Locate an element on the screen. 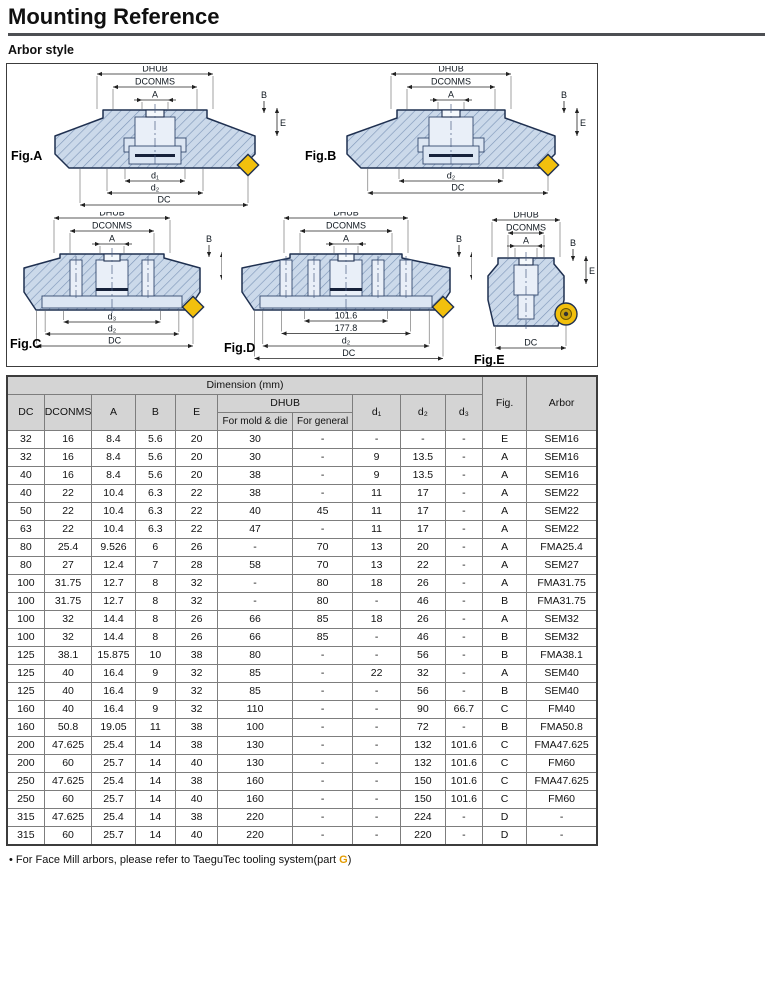  table-cell: 9 is located at coordinates (376, 475).